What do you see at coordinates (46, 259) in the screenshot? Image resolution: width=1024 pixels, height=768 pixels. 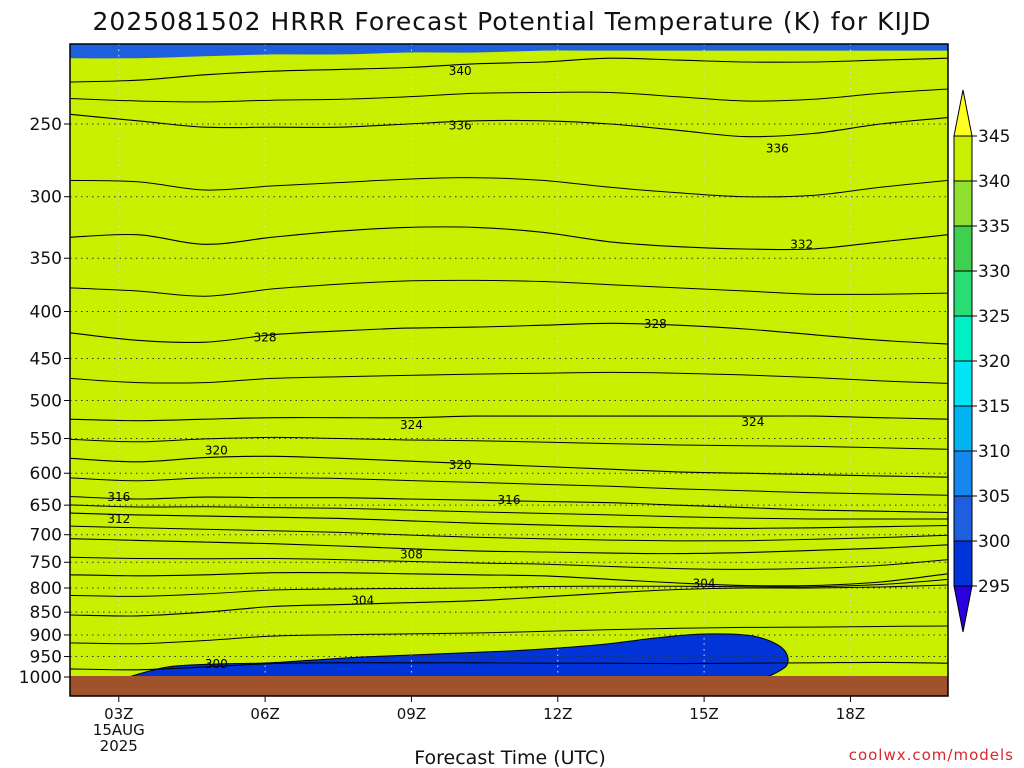 I see `y-tick-label-350: 350` at bounding box center [46, 259].